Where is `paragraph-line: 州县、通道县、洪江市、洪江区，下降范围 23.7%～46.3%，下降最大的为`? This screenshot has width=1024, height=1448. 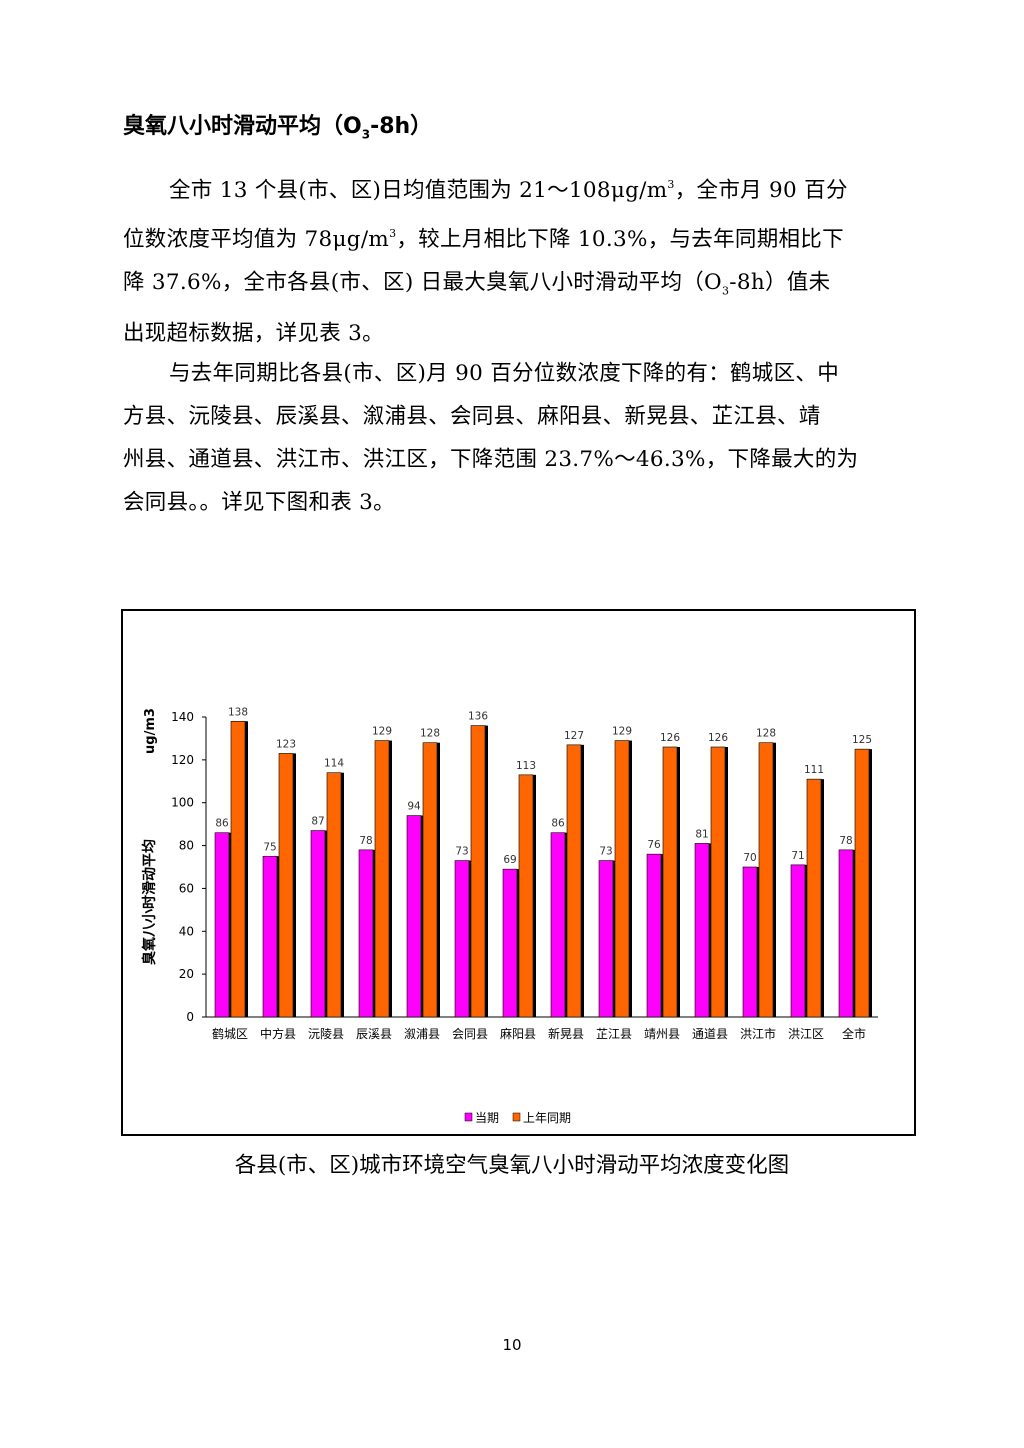
paragraph-line: 州县、通道县、洪江市、洪江区，下降范围 23.7%～46.3%，下降最大的为 is located at coordinates (491, 459).